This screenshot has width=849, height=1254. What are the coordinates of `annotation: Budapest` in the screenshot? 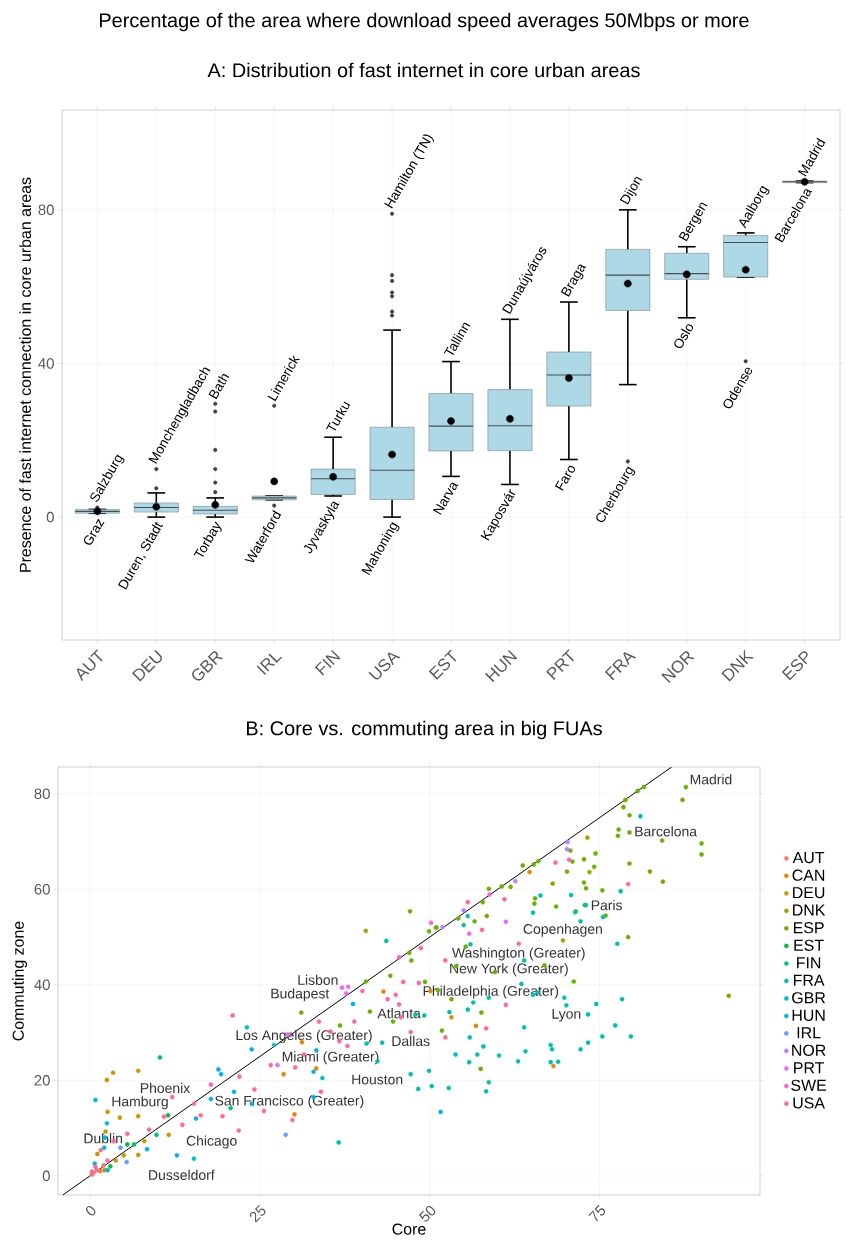 It's located at (300, 995).